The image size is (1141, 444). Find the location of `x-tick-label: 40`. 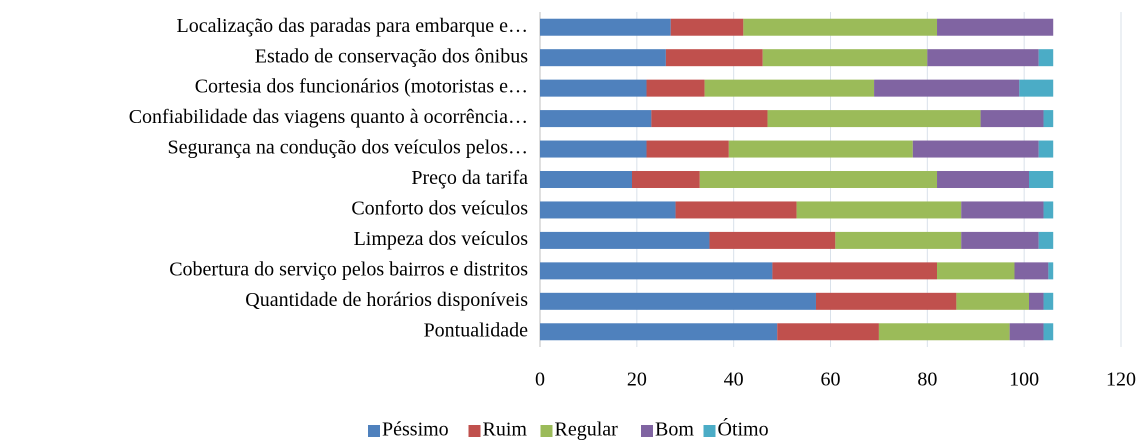

x-tick-label: 40 is located at coordinates (734, 380).